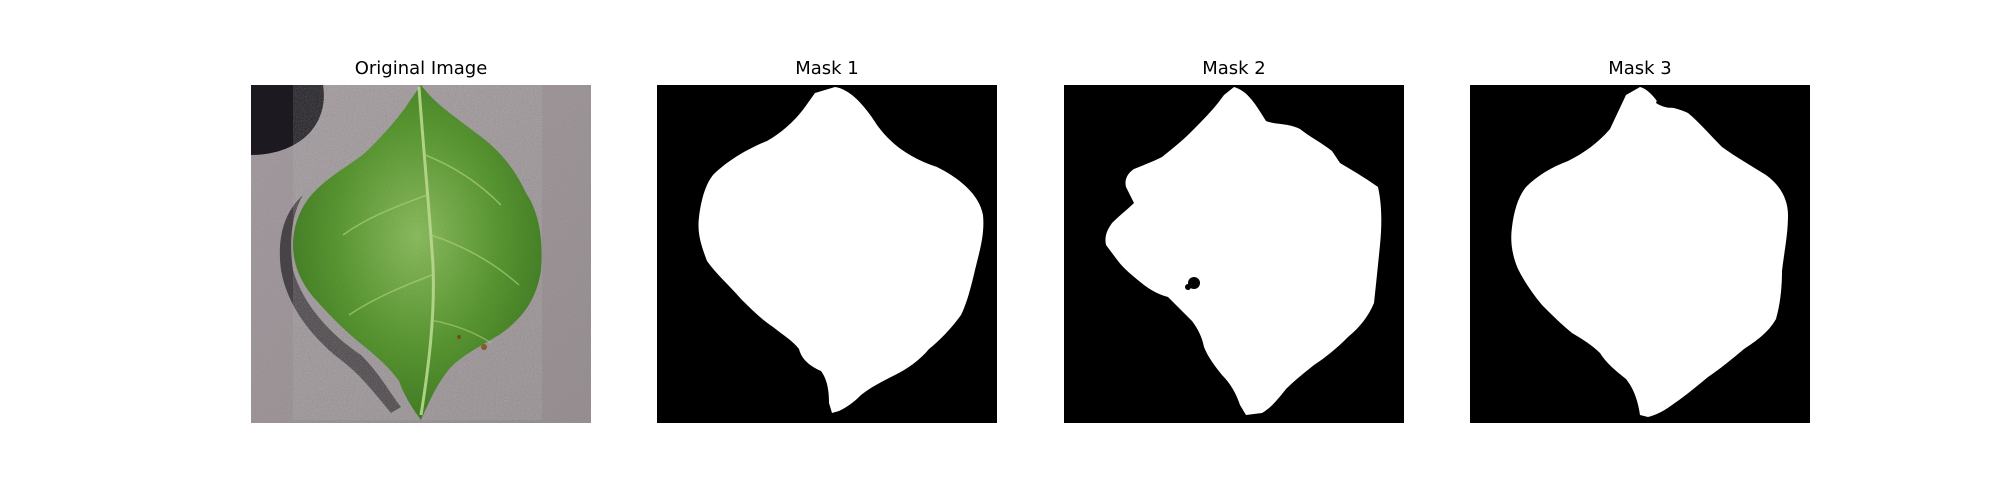 The height and width of the screenshot is (500, 2000). What do you see at coordinates (827, 68) in the screenshot?
I see `panel-title: Mask 1` at bounding box center [827, 68].